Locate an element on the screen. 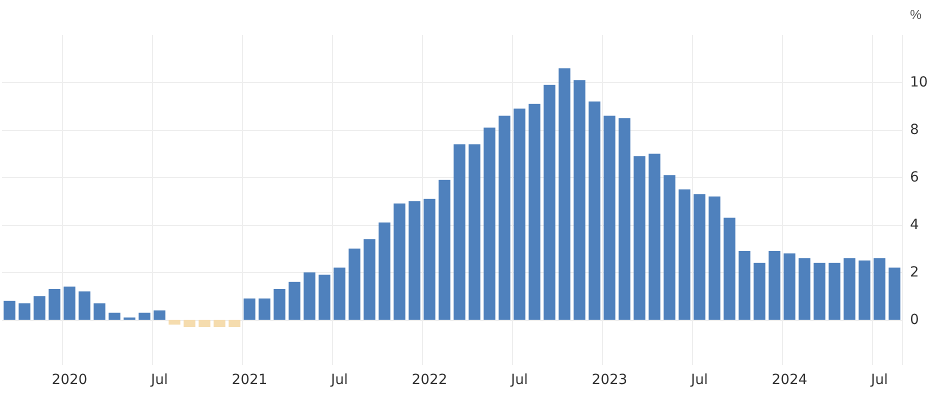 The image size is (940, 397). x-tick-label: 2020 is located at coordinates (70, 380).